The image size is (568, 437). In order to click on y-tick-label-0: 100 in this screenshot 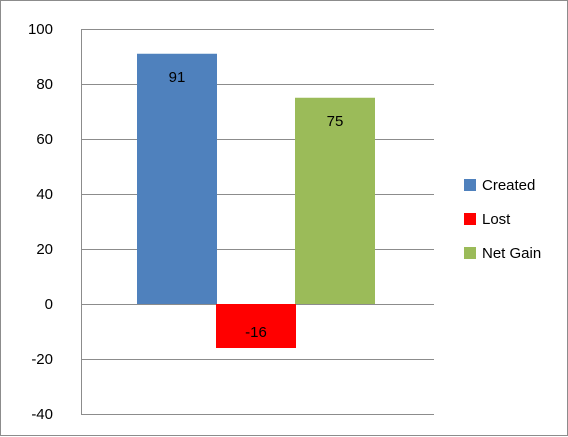, I will do `click(40, 29)`.